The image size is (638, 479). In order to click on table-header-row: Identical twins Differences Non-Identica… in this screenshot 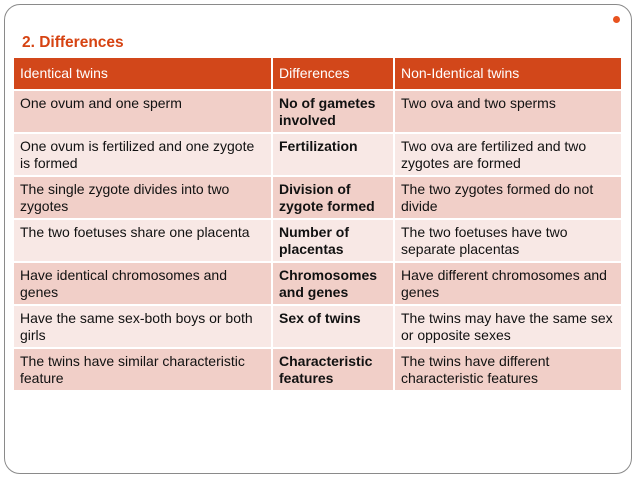, I will do `click(317, 74)`.